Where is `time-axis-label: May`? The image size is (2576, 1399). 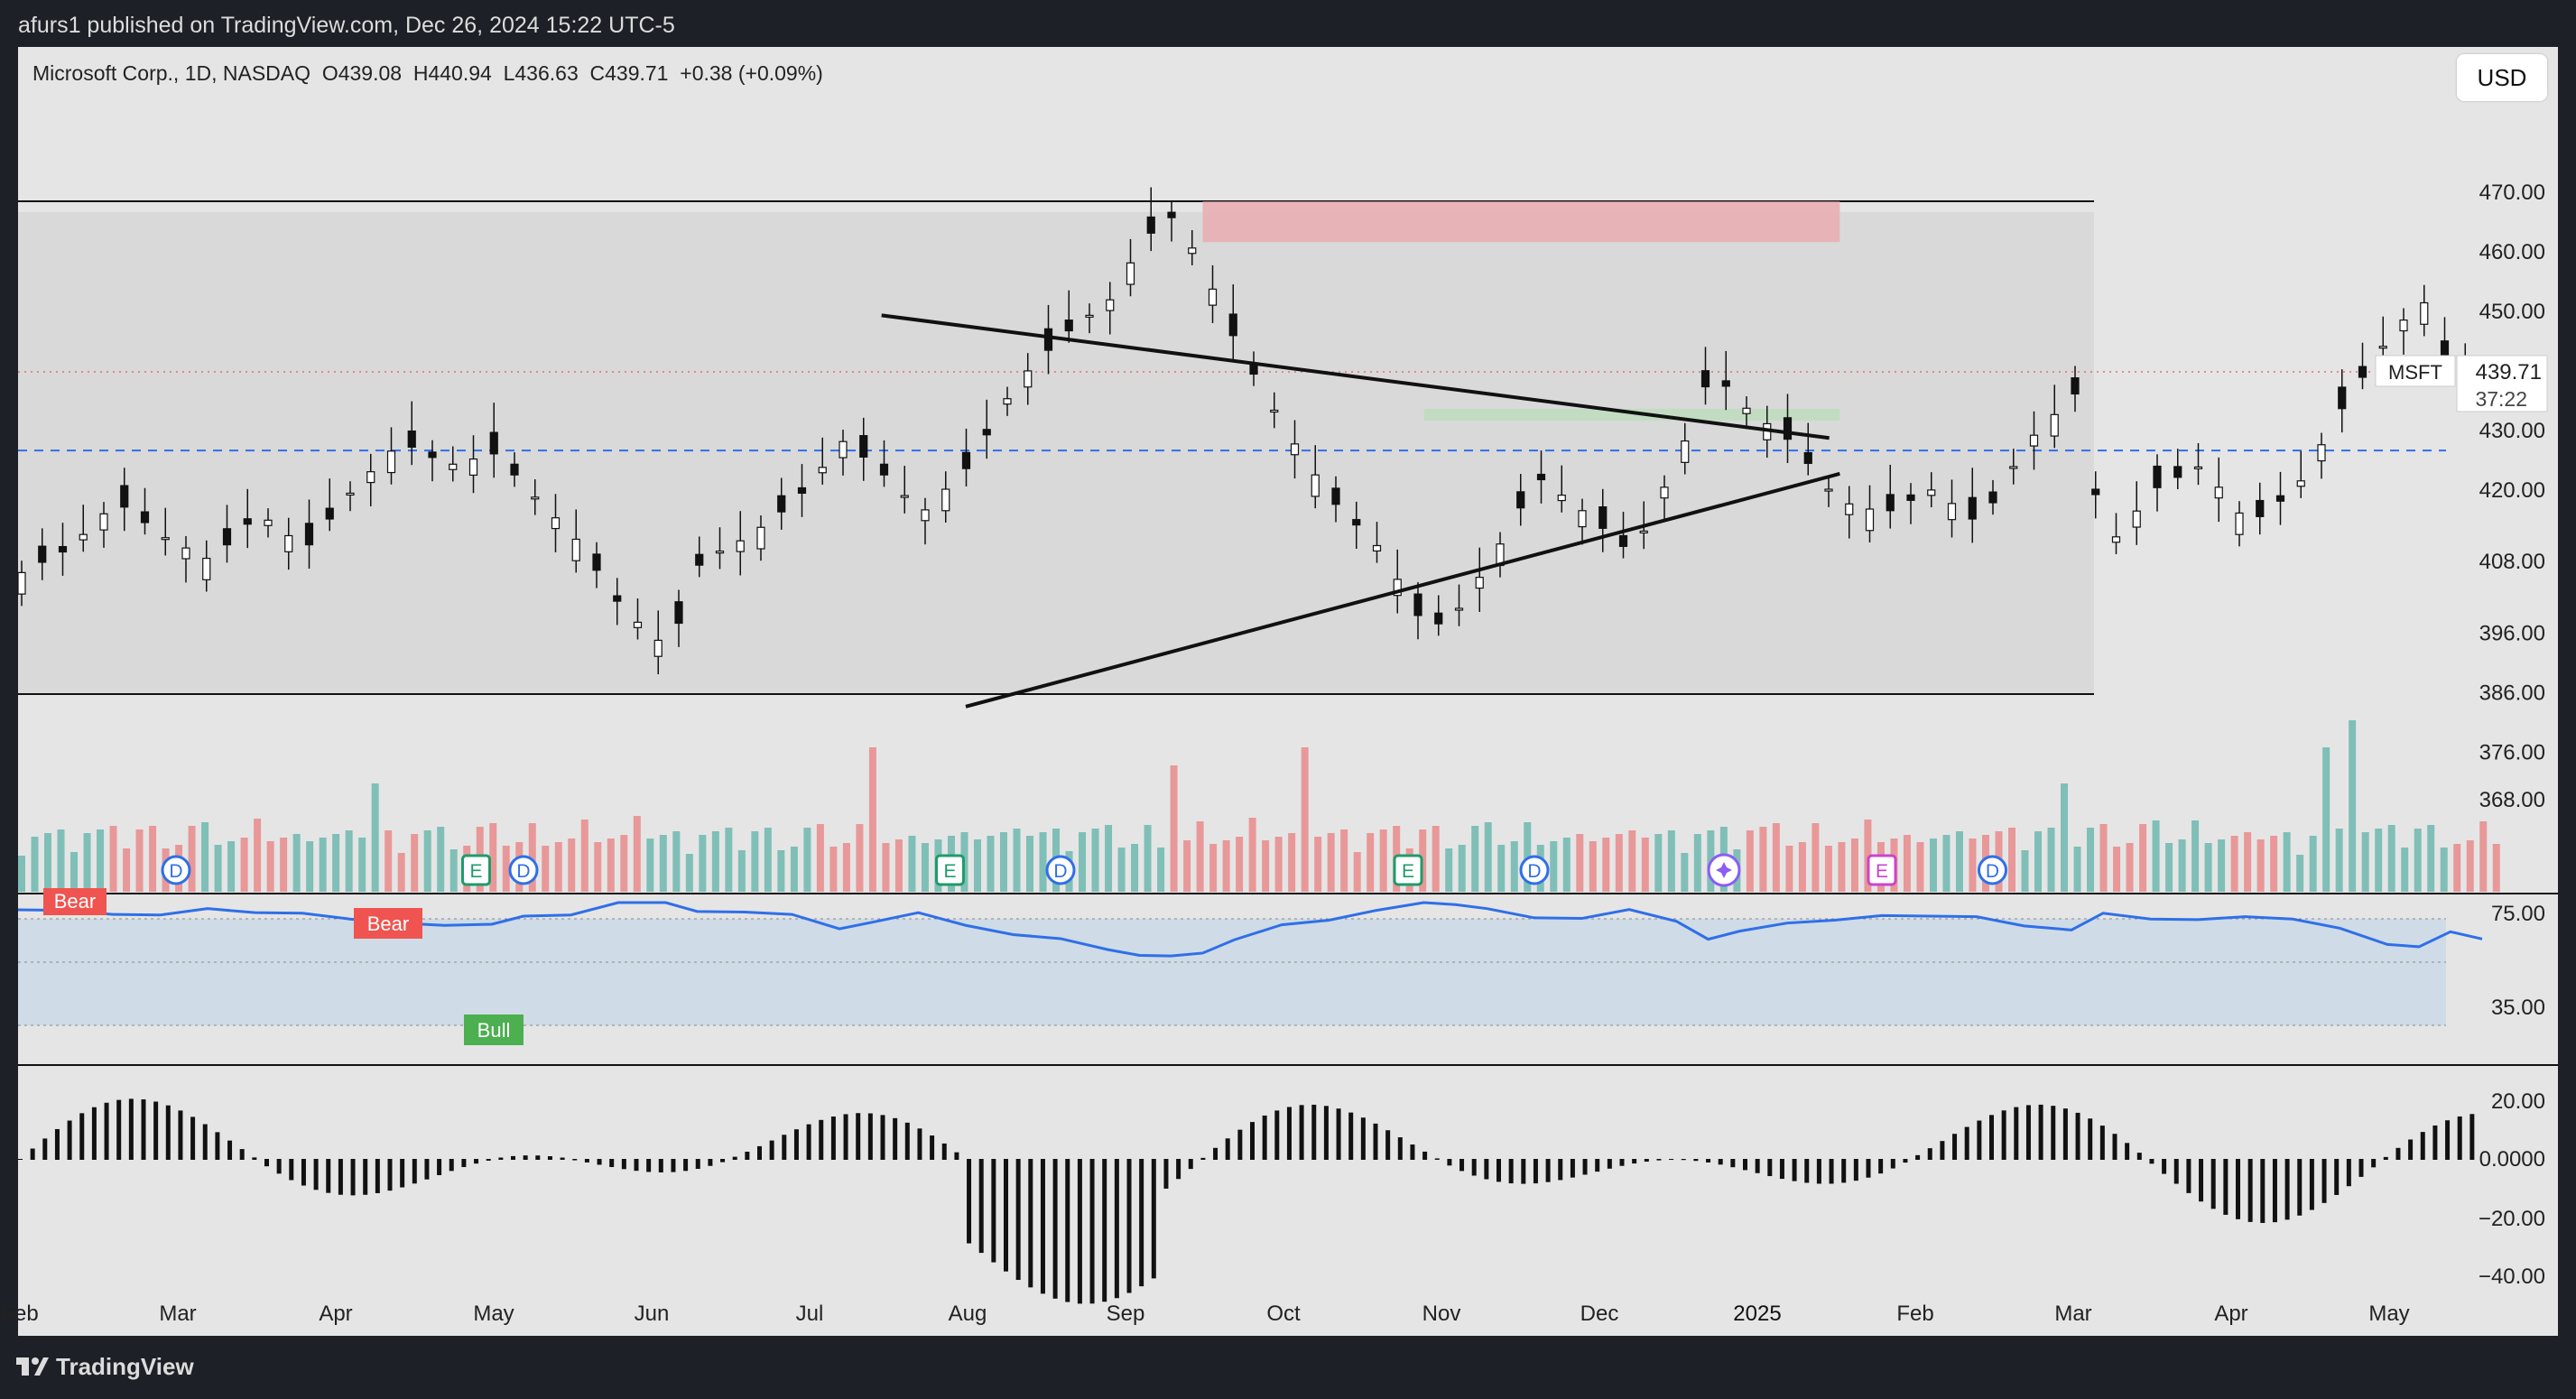
time-axis-label: May is located at coordinates (494, 1314).